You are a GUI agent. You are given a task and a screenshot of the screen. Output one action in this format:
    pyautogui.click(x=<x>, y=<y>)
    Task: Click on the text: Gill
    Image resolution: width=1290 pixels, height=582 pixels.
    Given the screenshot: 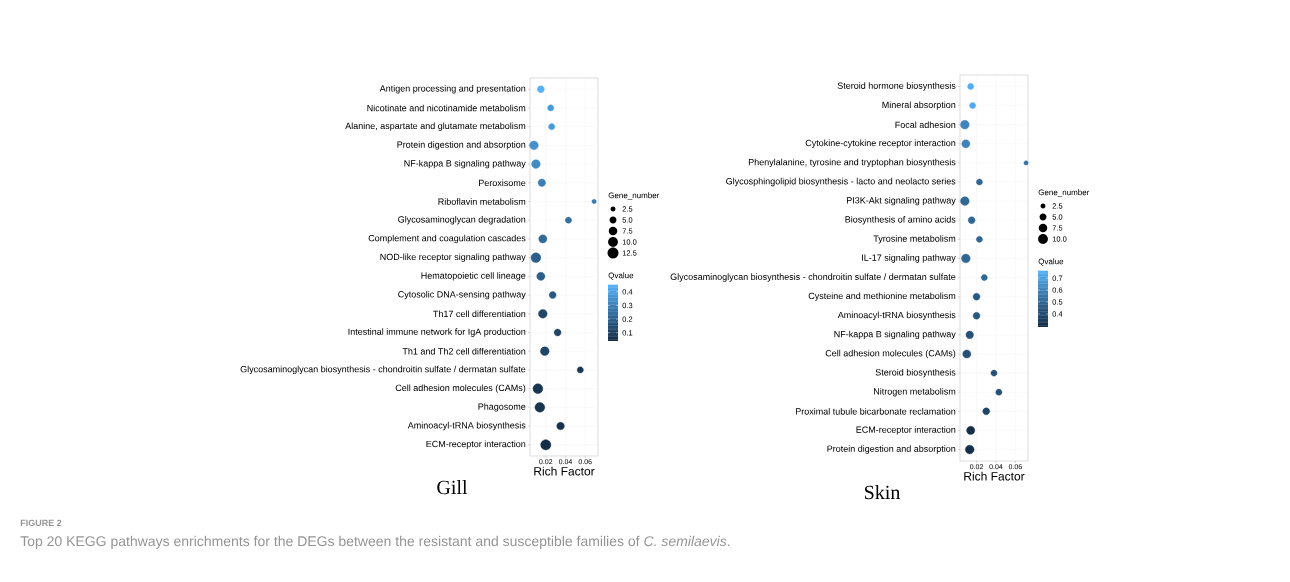 What is the action you would take?
    pyautogui.click(x=452, y=487)
    